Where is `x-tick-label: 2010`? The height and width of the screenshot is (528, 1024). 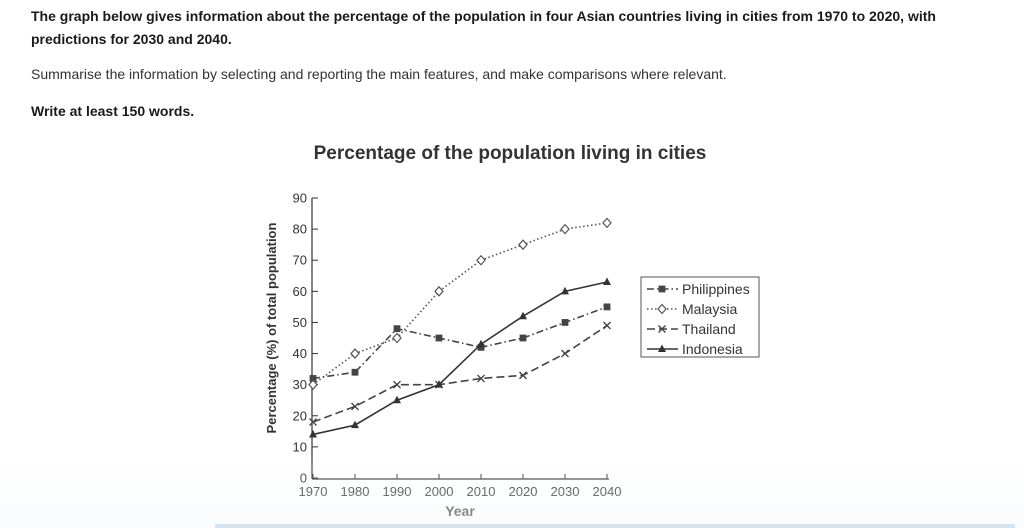
x-tick-label: 2010 is located at coordinates (481, 491).